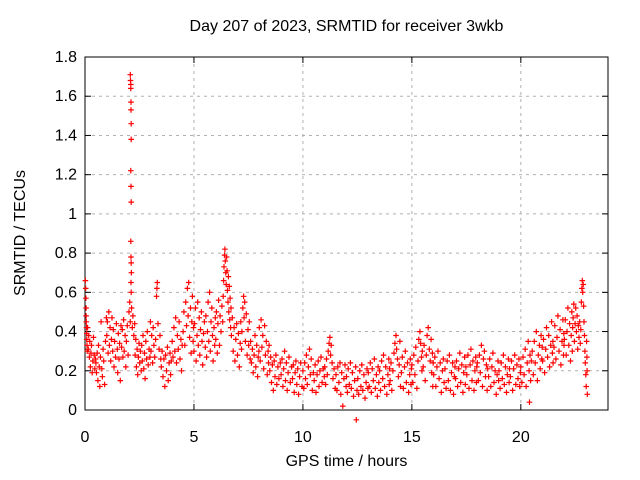 This screenshot has width=640, height=480. I want to click on x-tick-label: 20, so click(521, 437).